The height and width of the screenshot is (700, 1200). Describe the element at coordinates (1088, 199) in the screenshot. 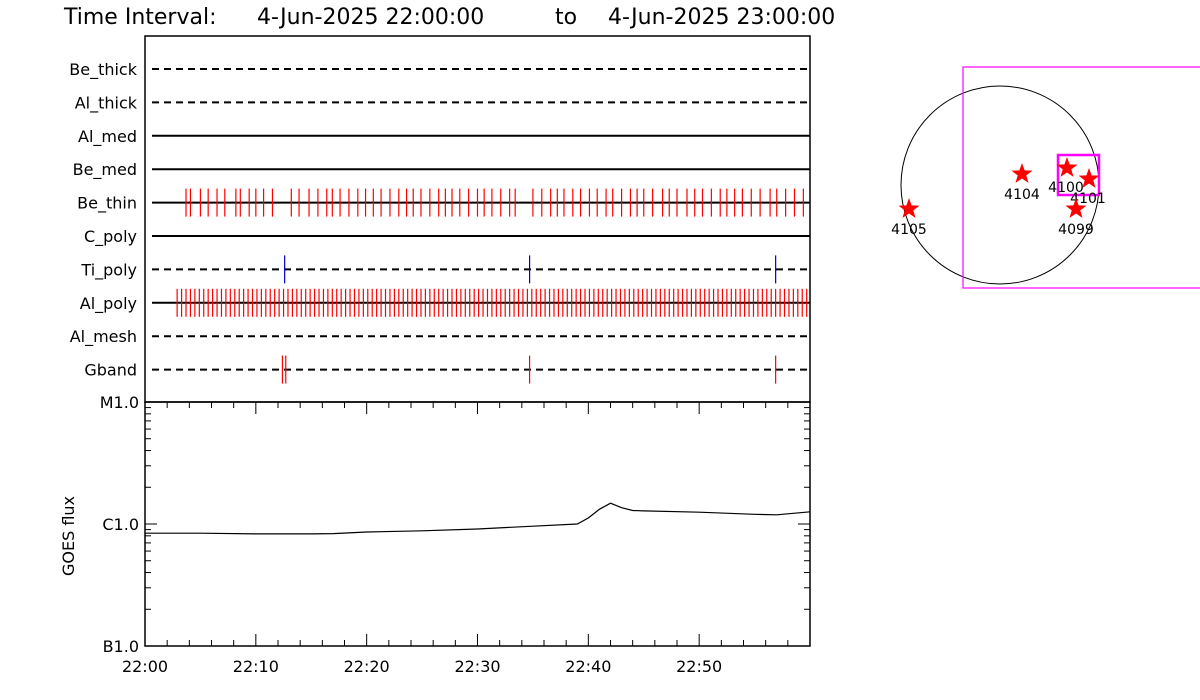

I see `region-label-4101: 4101` at that location.